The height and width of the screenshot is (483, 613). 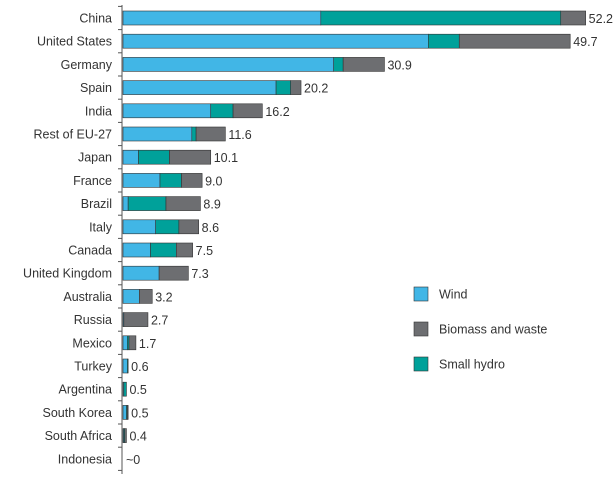 I want to click on category-label: Argentina, so click(x=85, y=390).